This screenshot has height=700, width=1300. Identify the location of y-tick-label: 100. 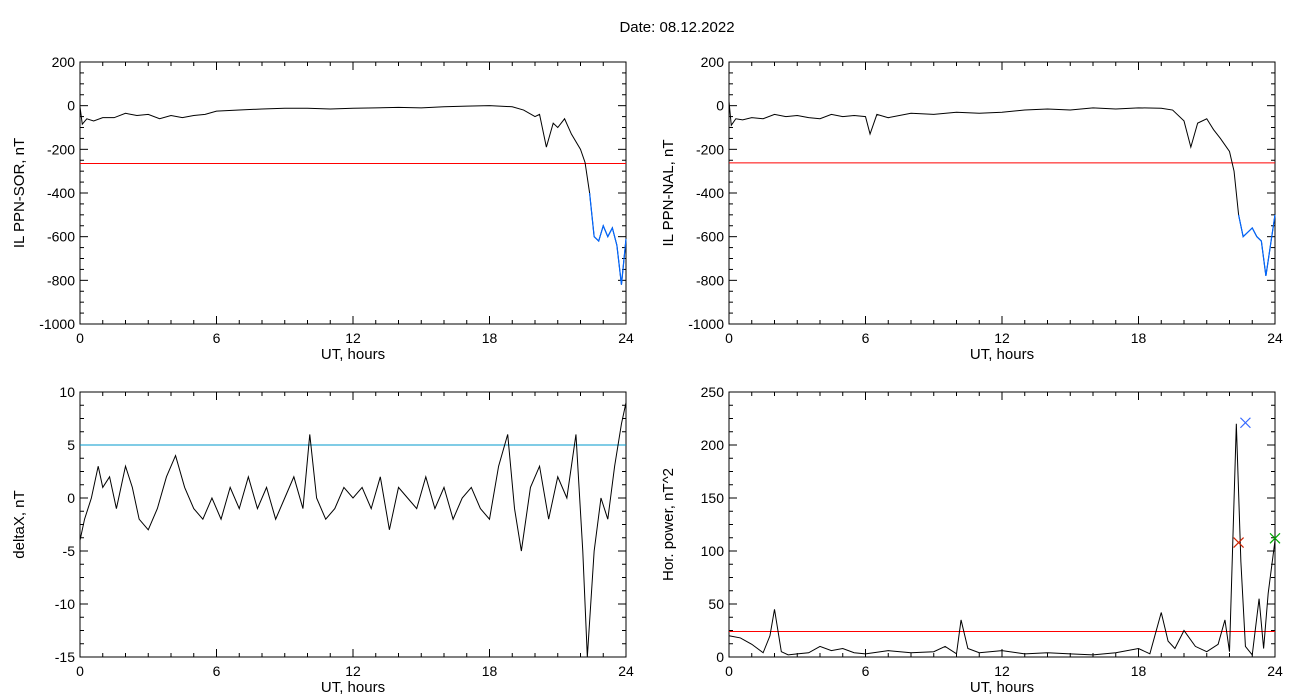
(713, 551).